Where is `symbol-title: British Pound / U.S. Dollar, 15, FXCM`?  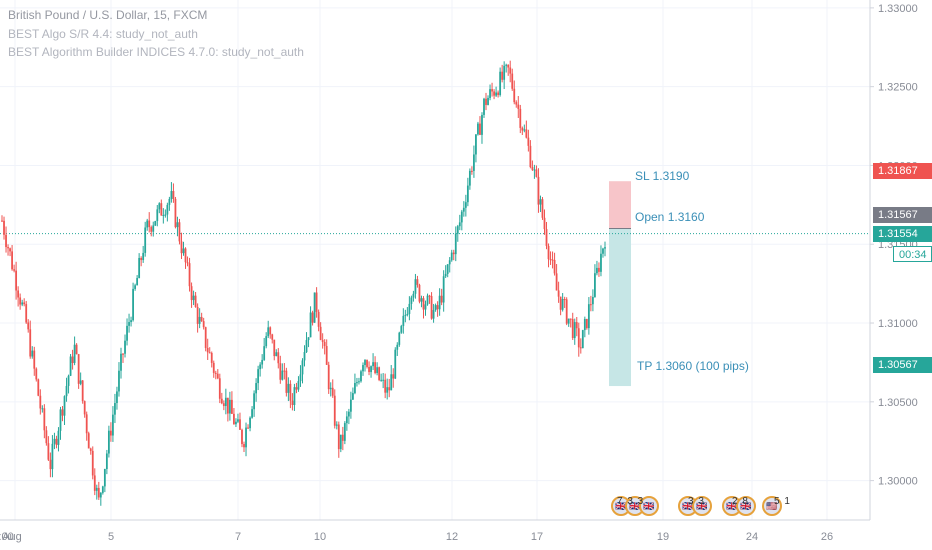 symbol-title: British Pound / U.S. Dollar, 15, FXCM is located at coordinates (108, 15).